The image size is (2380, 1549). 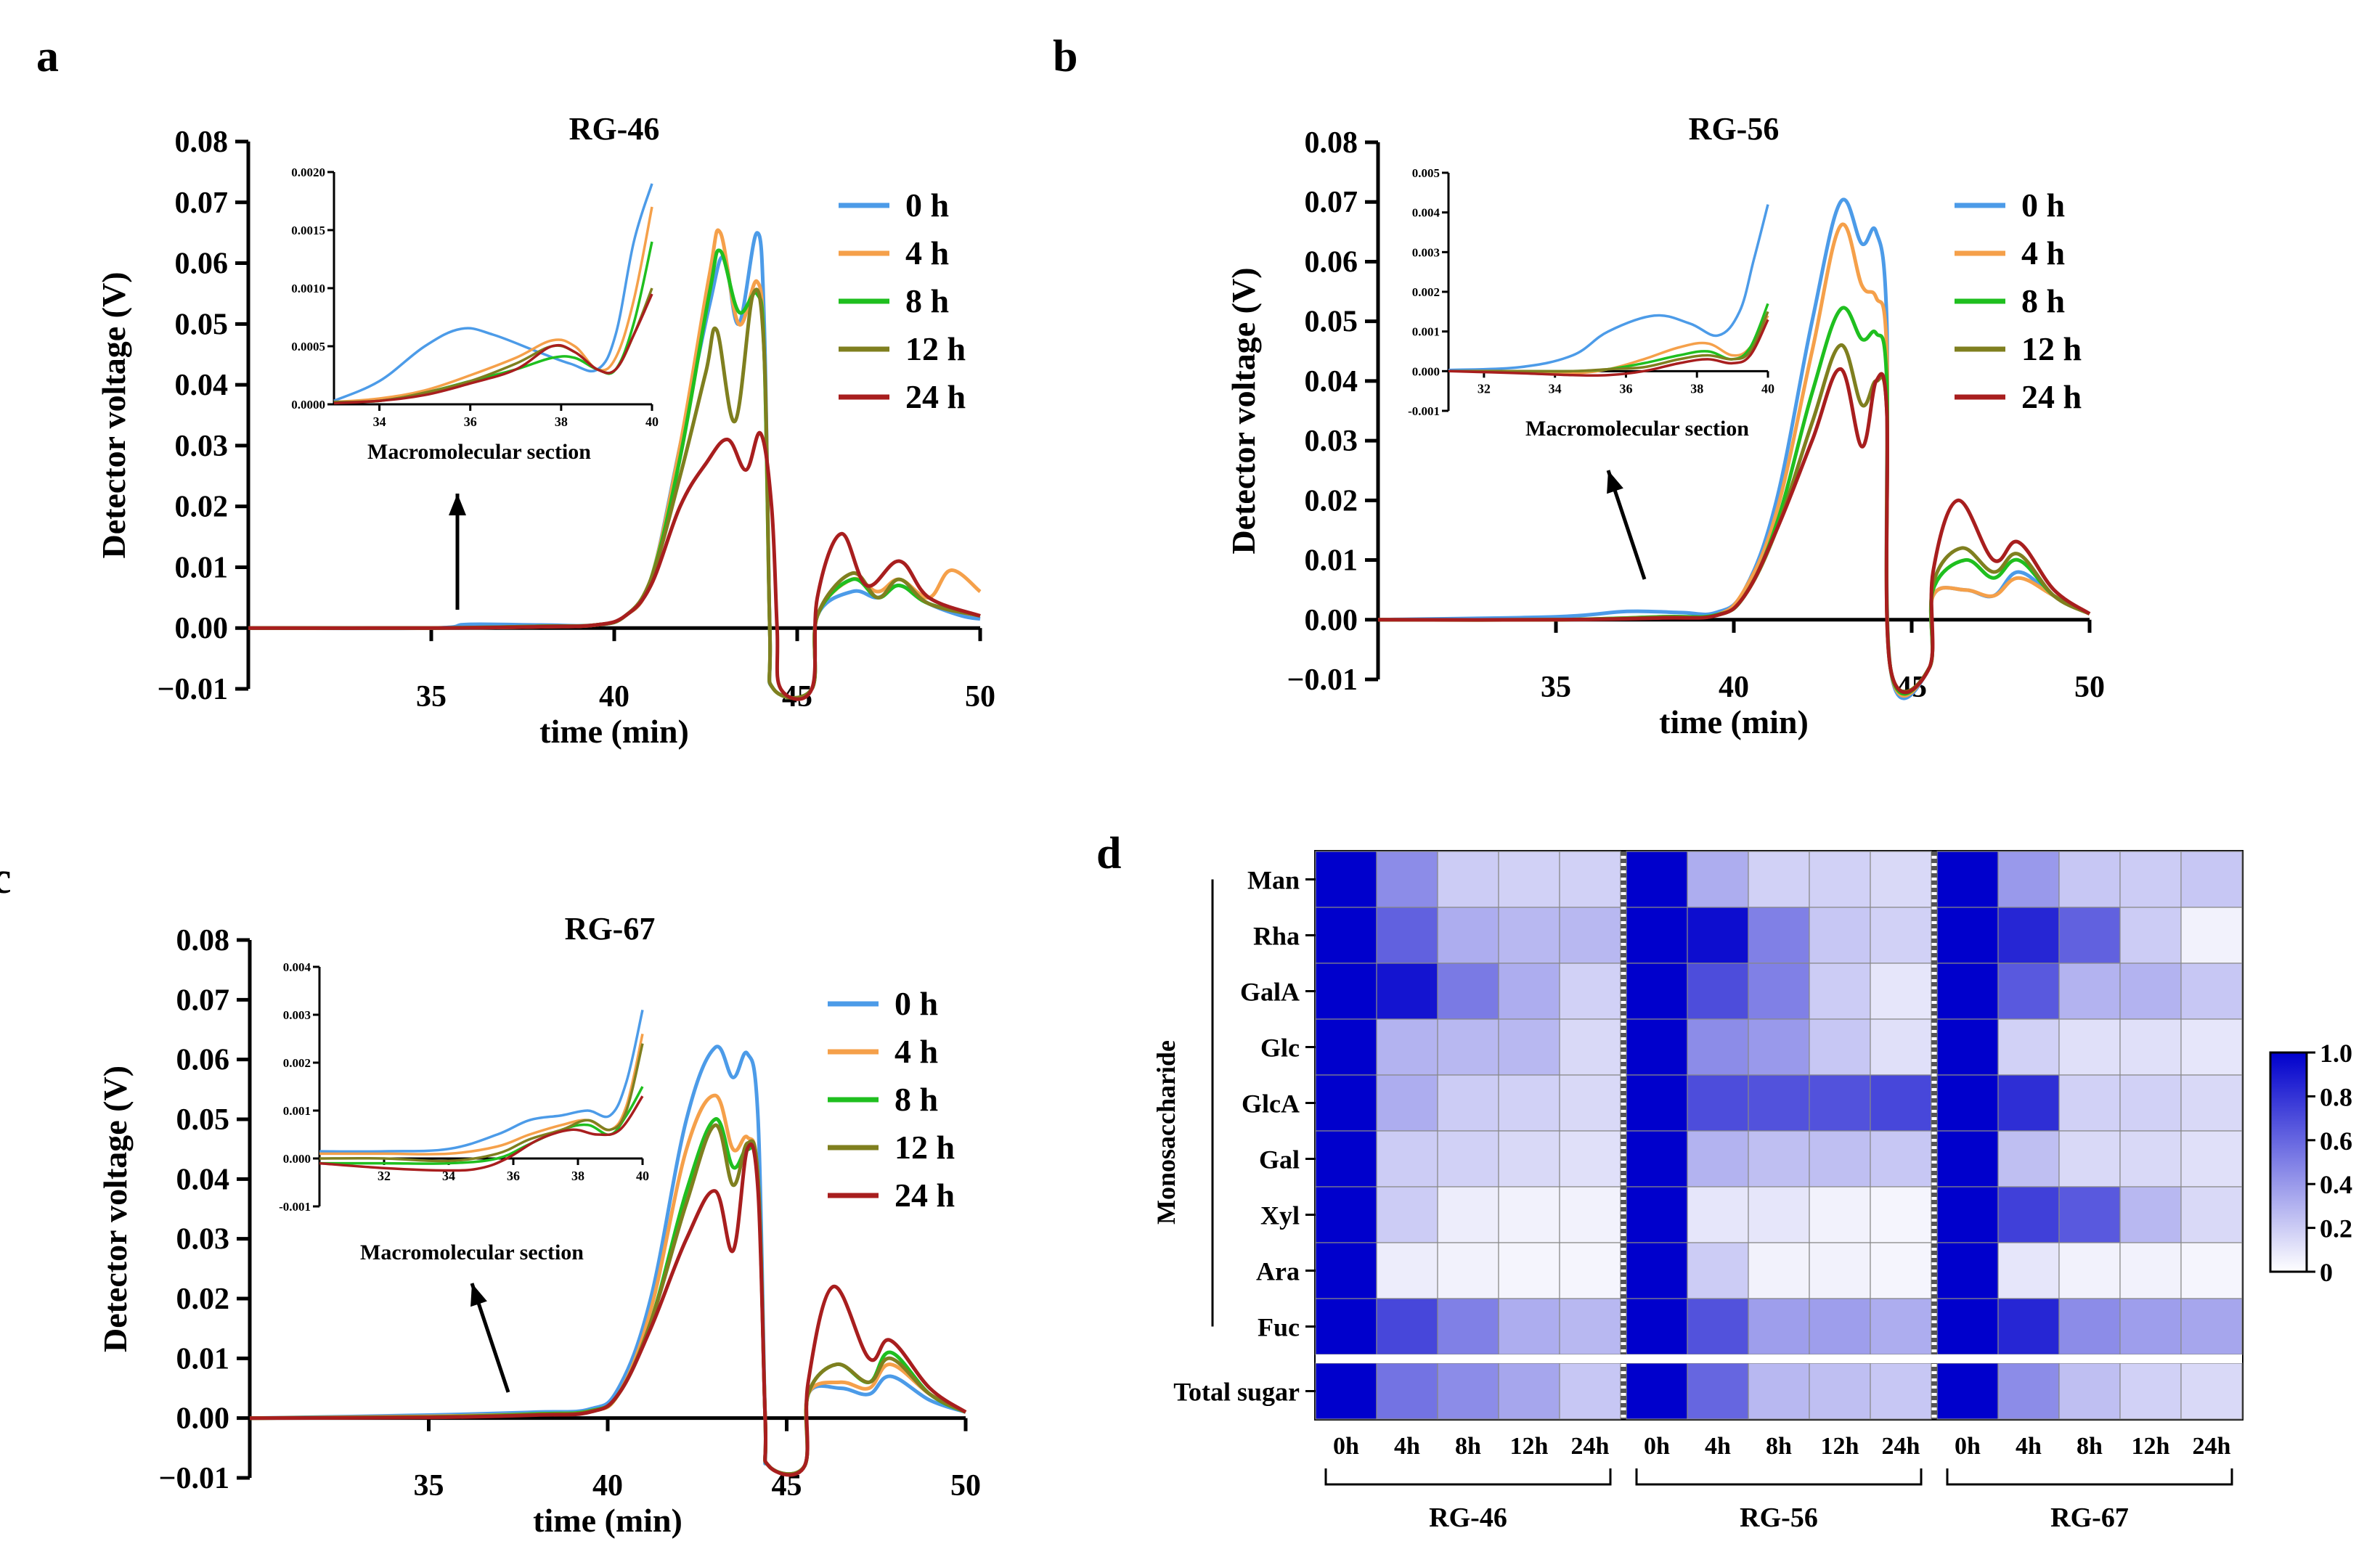 What do you see at coordinates (308, 230) in the screenshot?
I see `panel-a-inset-ytick-label: 0.0015` at bounding box center [308, 230].